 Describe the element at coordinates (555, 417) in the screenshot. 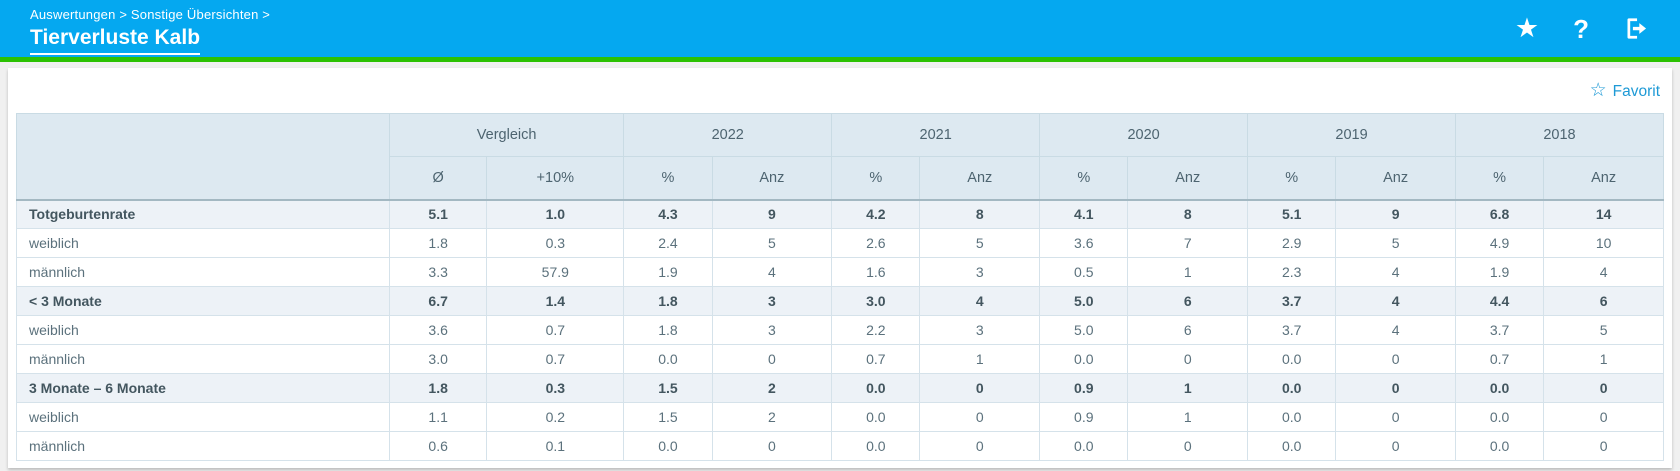

I see `value-cell: 0.2` at that location.